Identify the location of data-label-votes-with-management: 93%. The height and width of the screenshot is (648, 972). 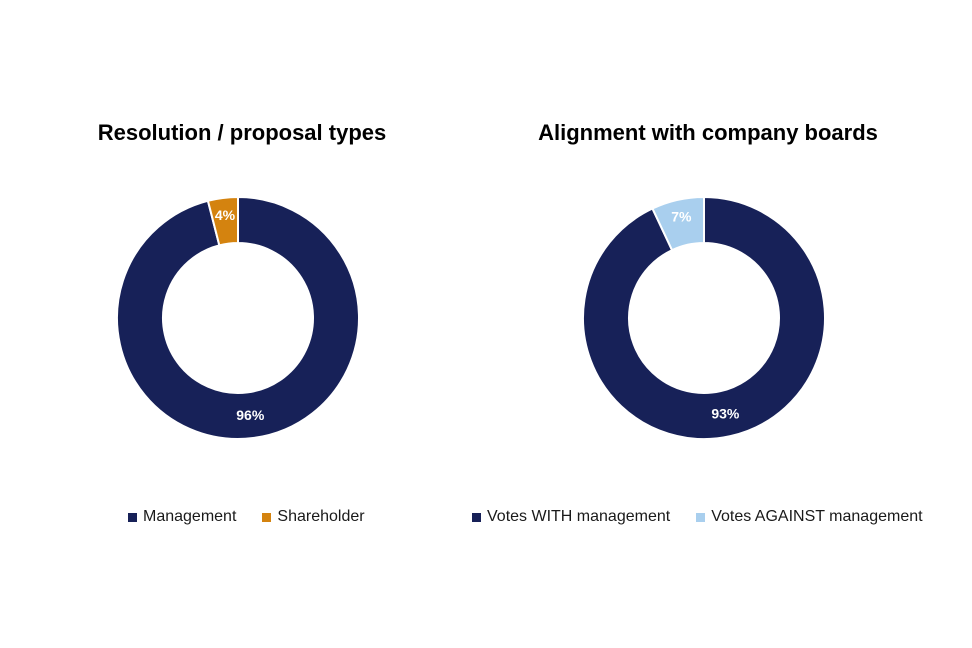
(725, 414).